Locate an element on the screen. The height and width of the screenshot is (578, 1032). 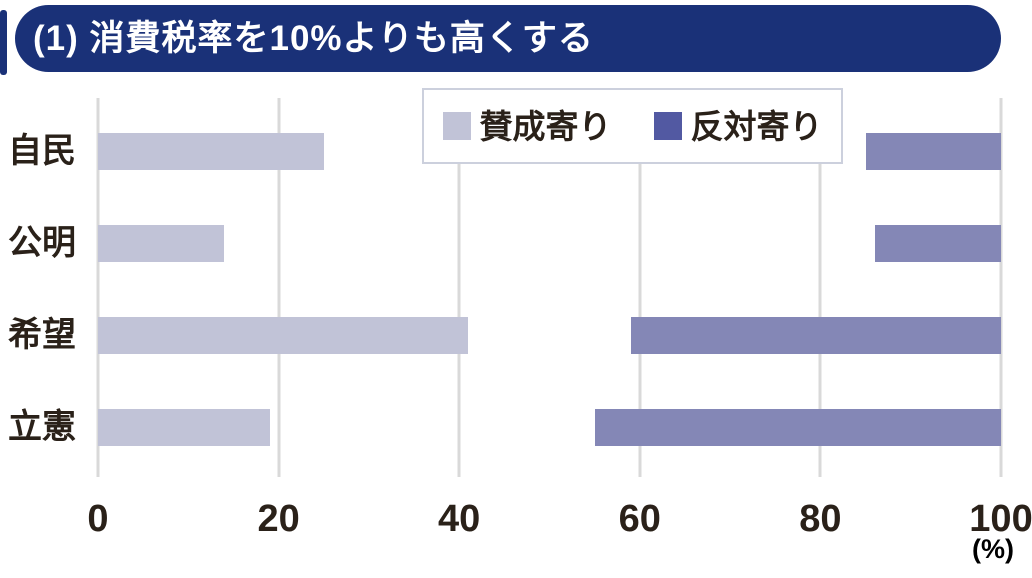
chart-title-banner: (1) 消費税率を10%よりも高くする is located at coordinates (508, 38).